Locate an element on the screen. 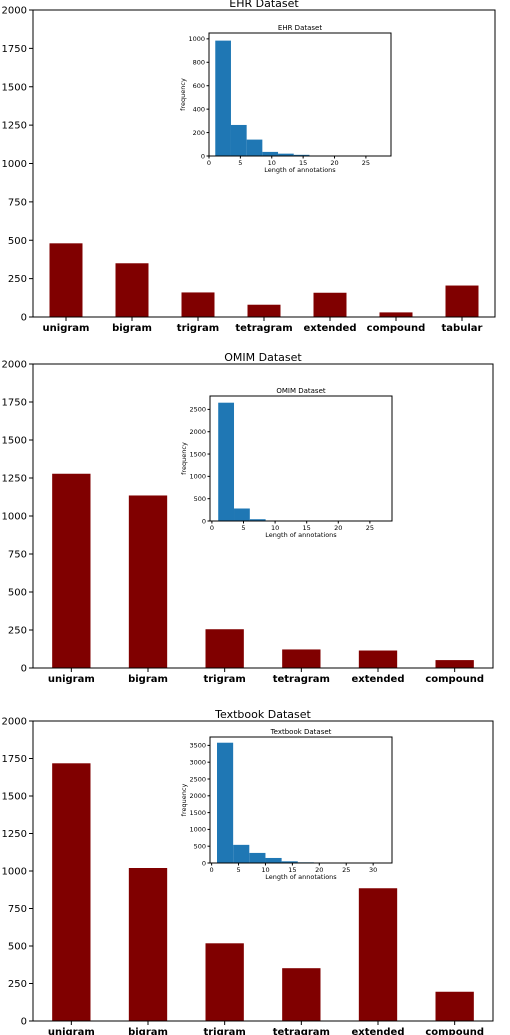 This screenshot has width=510, height=1035. inset-y-tick-label: 3500 is located at coordinates (197, 746).